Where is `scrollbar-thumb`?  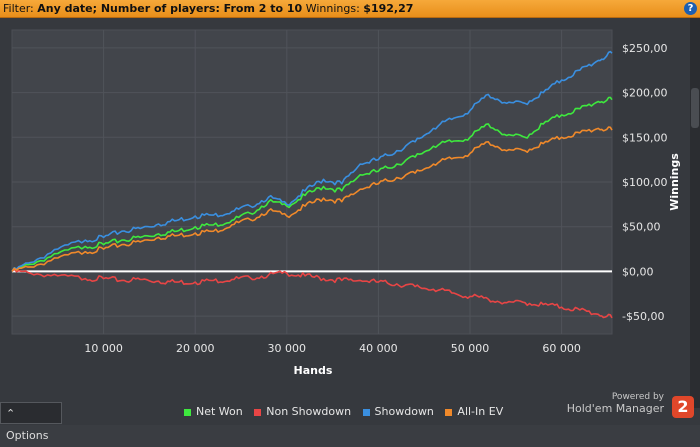
scrollbar-thumb is located at coordinates (695, 108).